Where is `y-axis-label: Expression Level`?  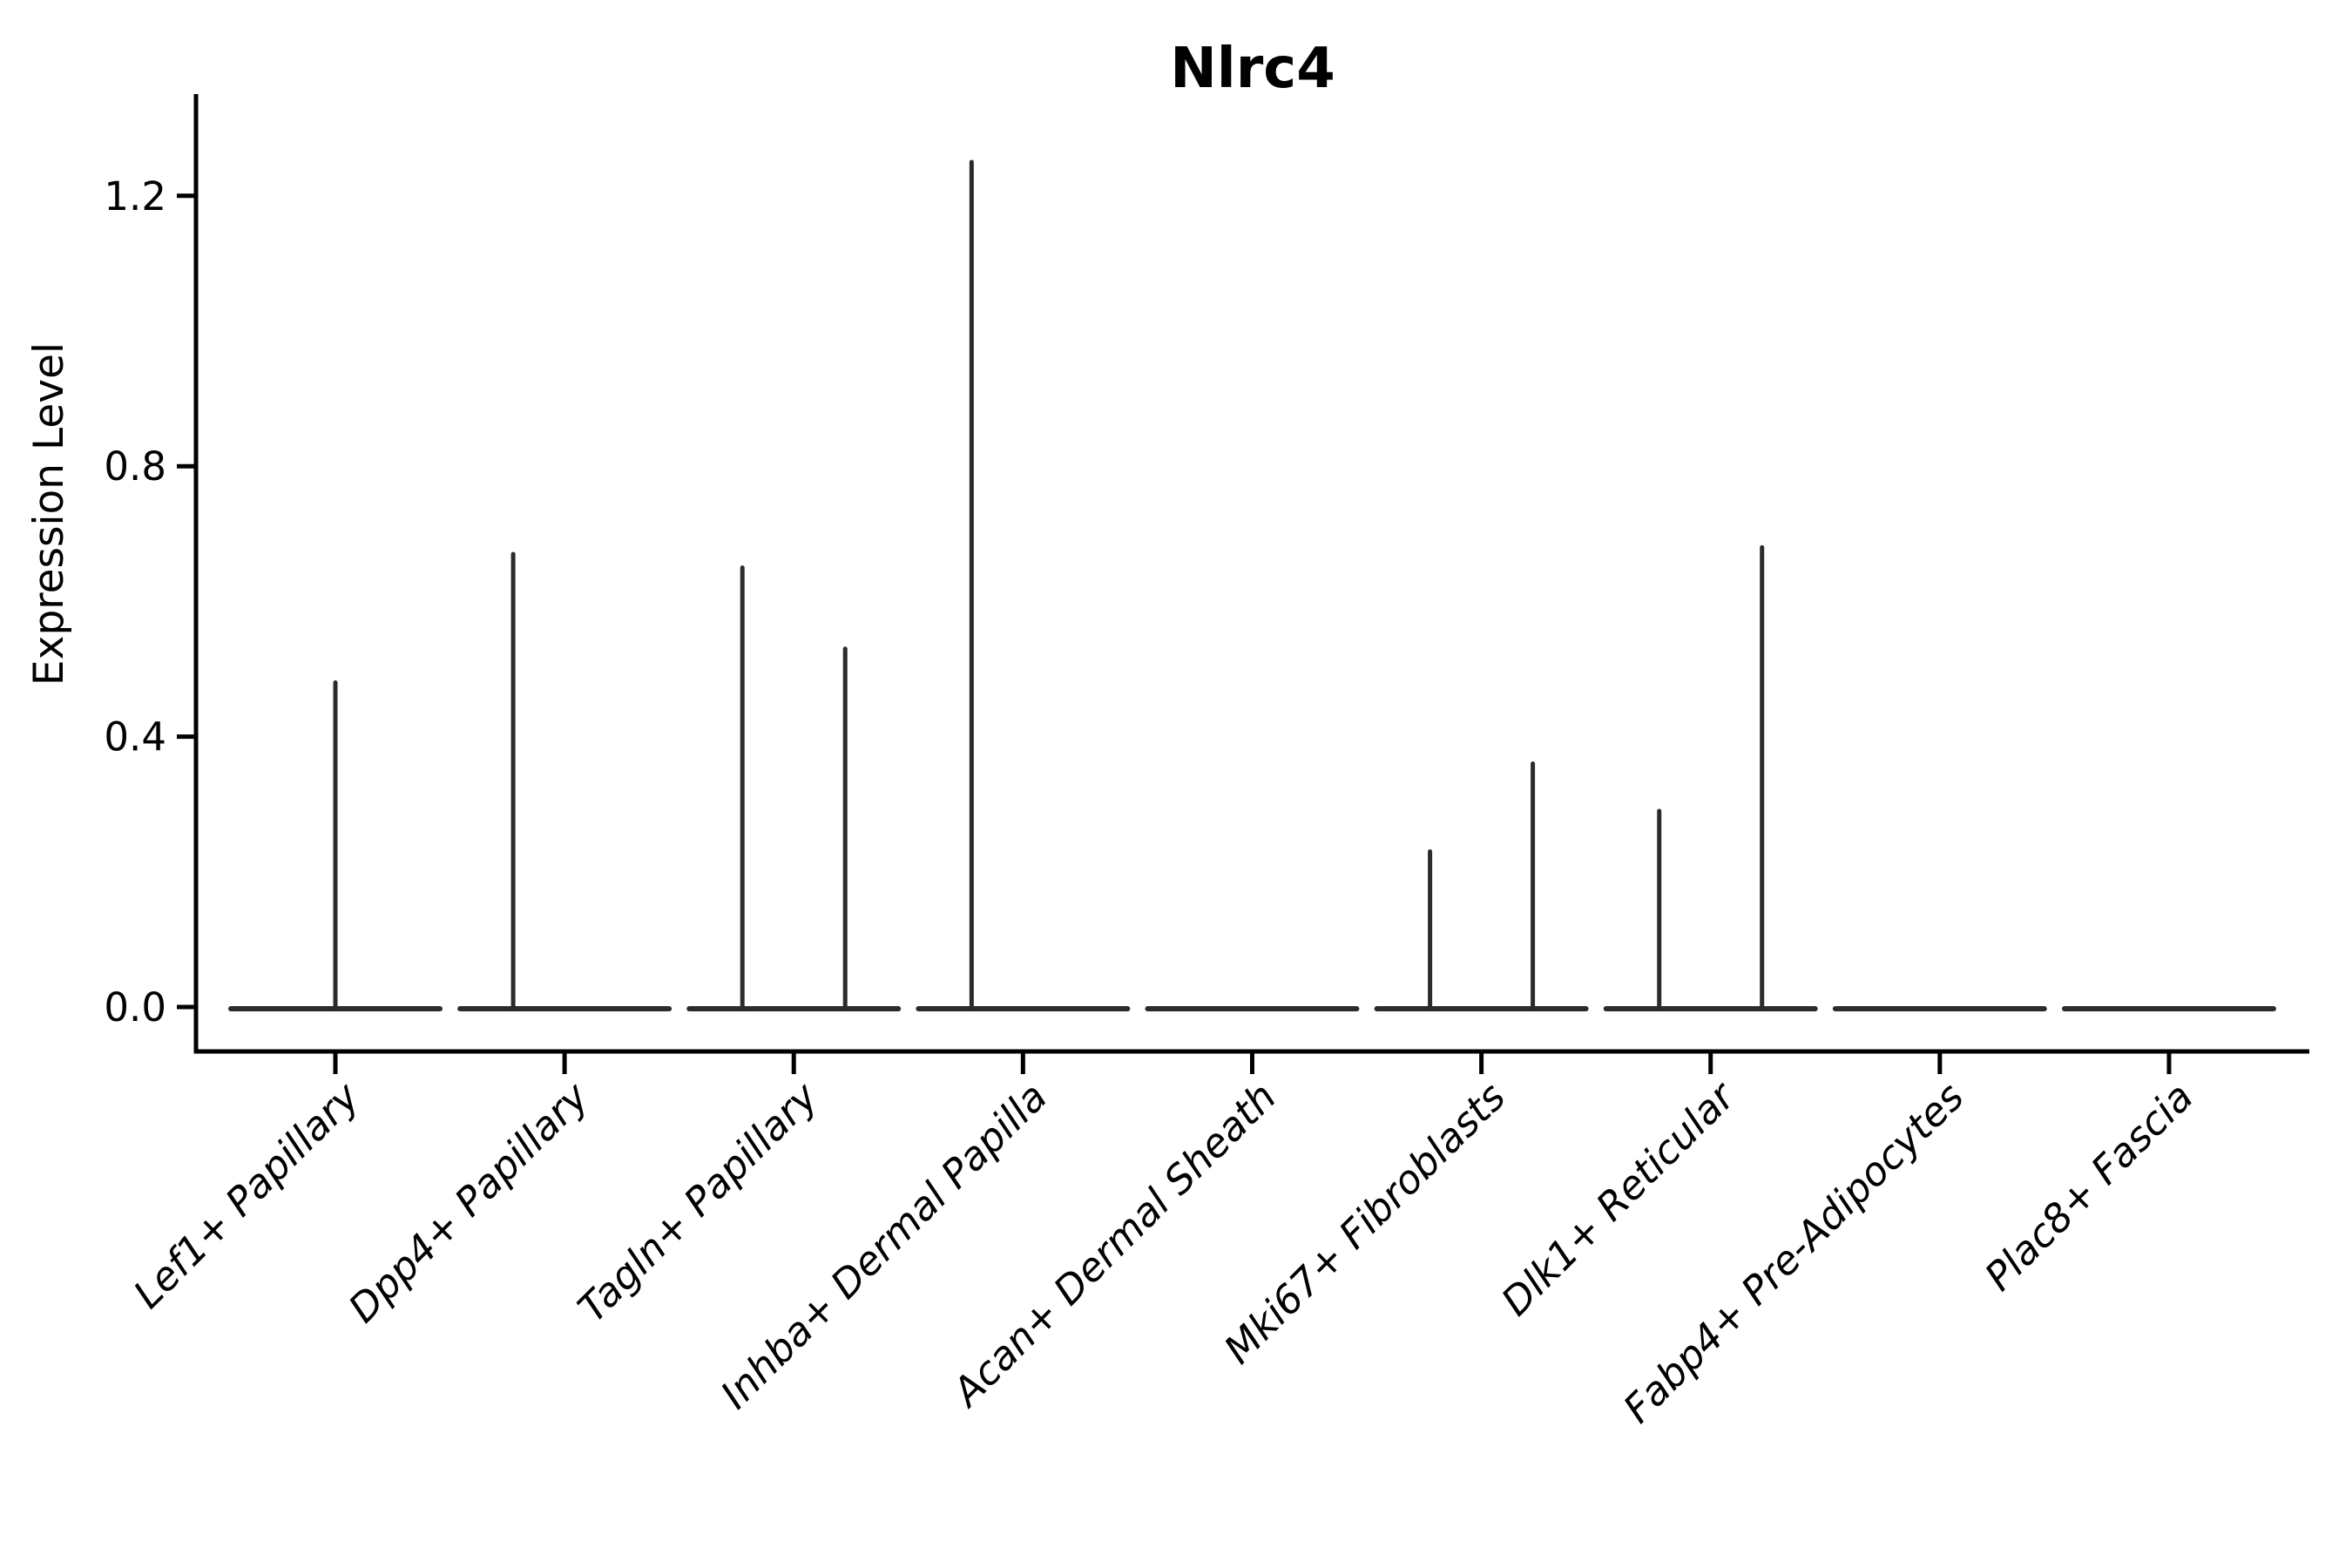
y-axis-label: Expression Level is located at coordinates (49, 514).